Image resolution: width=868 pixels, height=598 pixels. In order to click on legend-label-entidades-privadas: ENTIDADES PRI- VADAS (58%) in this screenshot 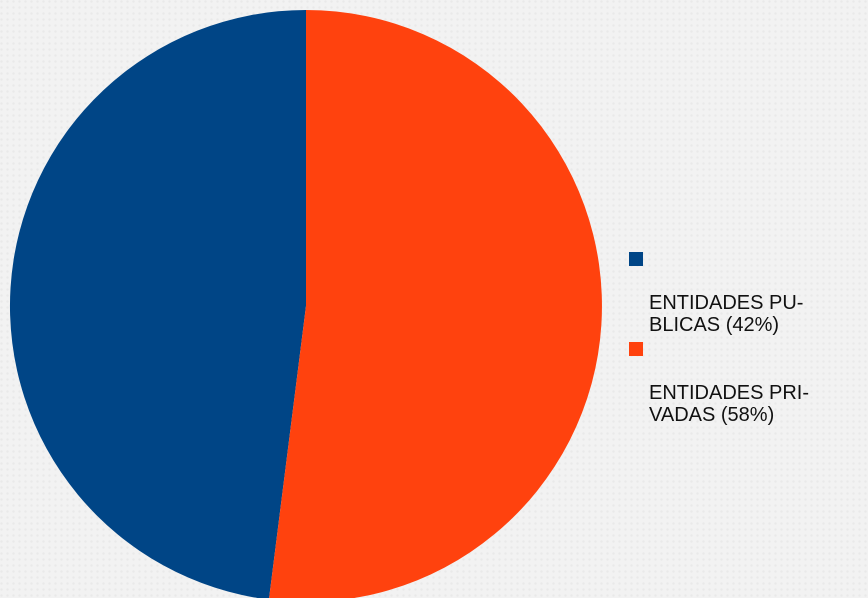, I will do `click(729, 404)`.